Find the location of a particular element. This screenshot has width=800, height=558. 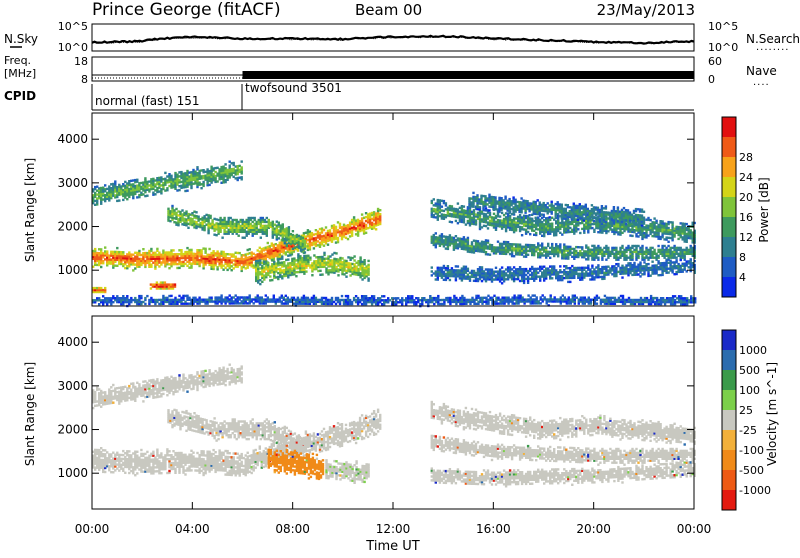

freq-label: Freq. is located at coordinates (17, 60).